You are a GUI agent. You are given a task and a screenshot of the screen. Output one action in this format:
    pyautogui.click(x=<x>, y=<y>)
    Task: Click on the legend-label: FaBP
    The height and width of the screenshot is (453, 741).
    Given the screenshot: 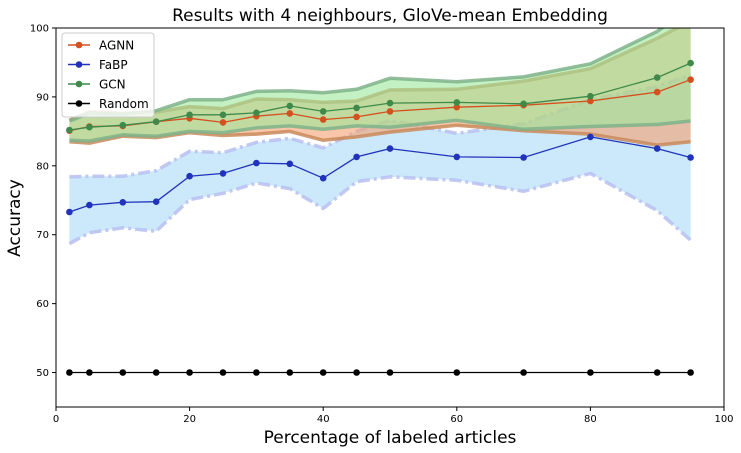 What is the action you would take?
    pyautogui.click(x=113, y=65)
    